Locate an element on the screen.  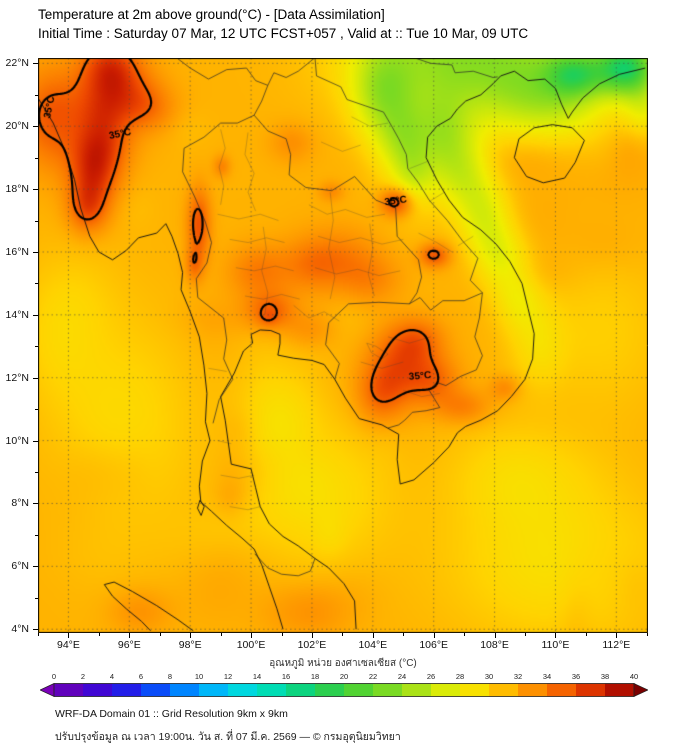
colorbar-tick-label: 26 is located at coordinates (431, 676).